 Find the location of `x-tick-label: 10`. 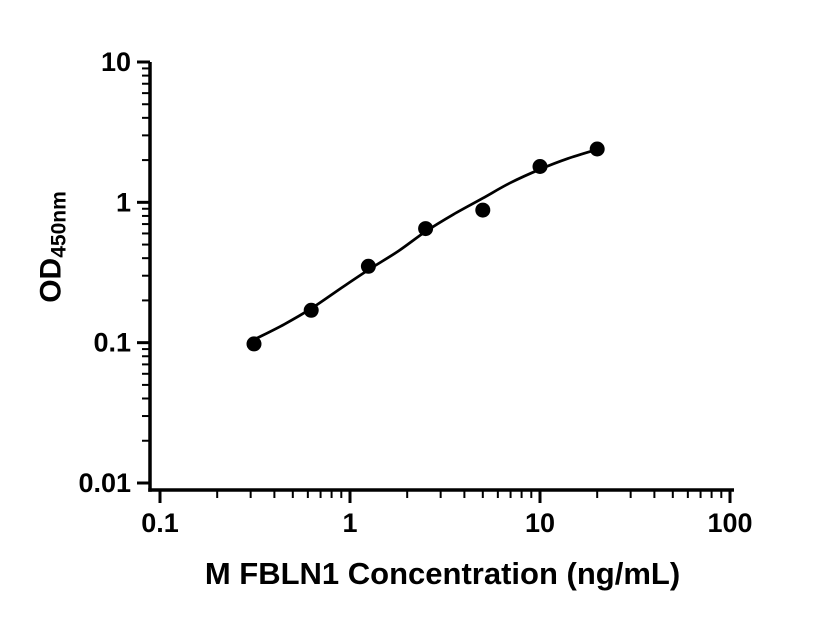

x-tick-label: 10 is located at coordinates (540, 523).